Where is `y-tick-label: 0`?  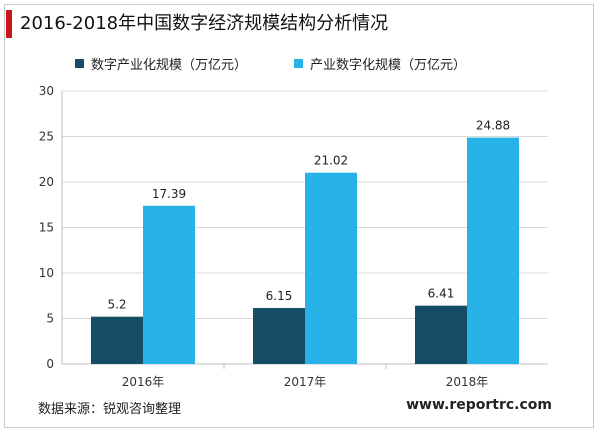 y-tick-label: 0 is located at coordinates (50, 364).